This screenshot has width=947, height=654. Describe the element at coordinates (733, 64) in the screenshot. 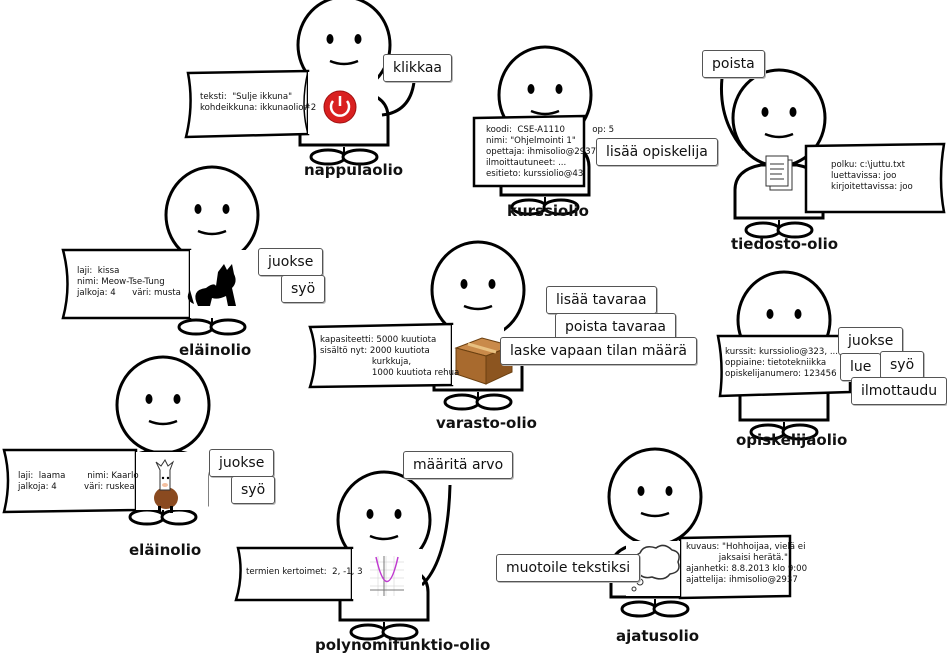

I see `method-poista-button: poista` at that location.